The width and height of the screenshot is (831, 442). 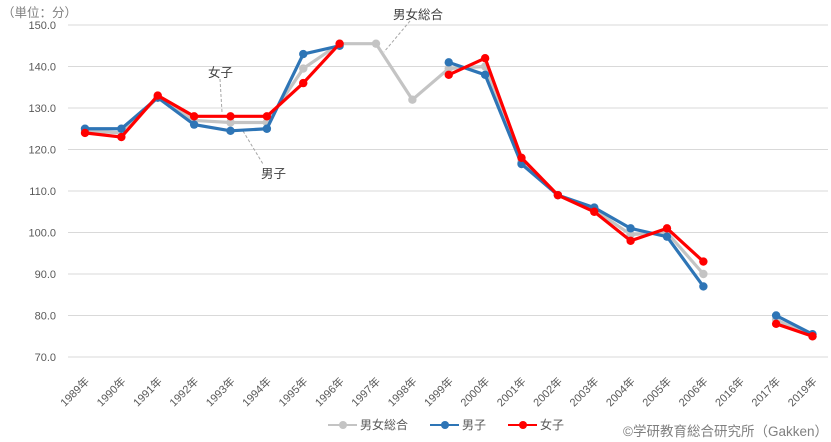 What do you see at coordinates (42, 192) in the screenshot?
I see `svg-text: 110.0` at bounding box center [42, 192].